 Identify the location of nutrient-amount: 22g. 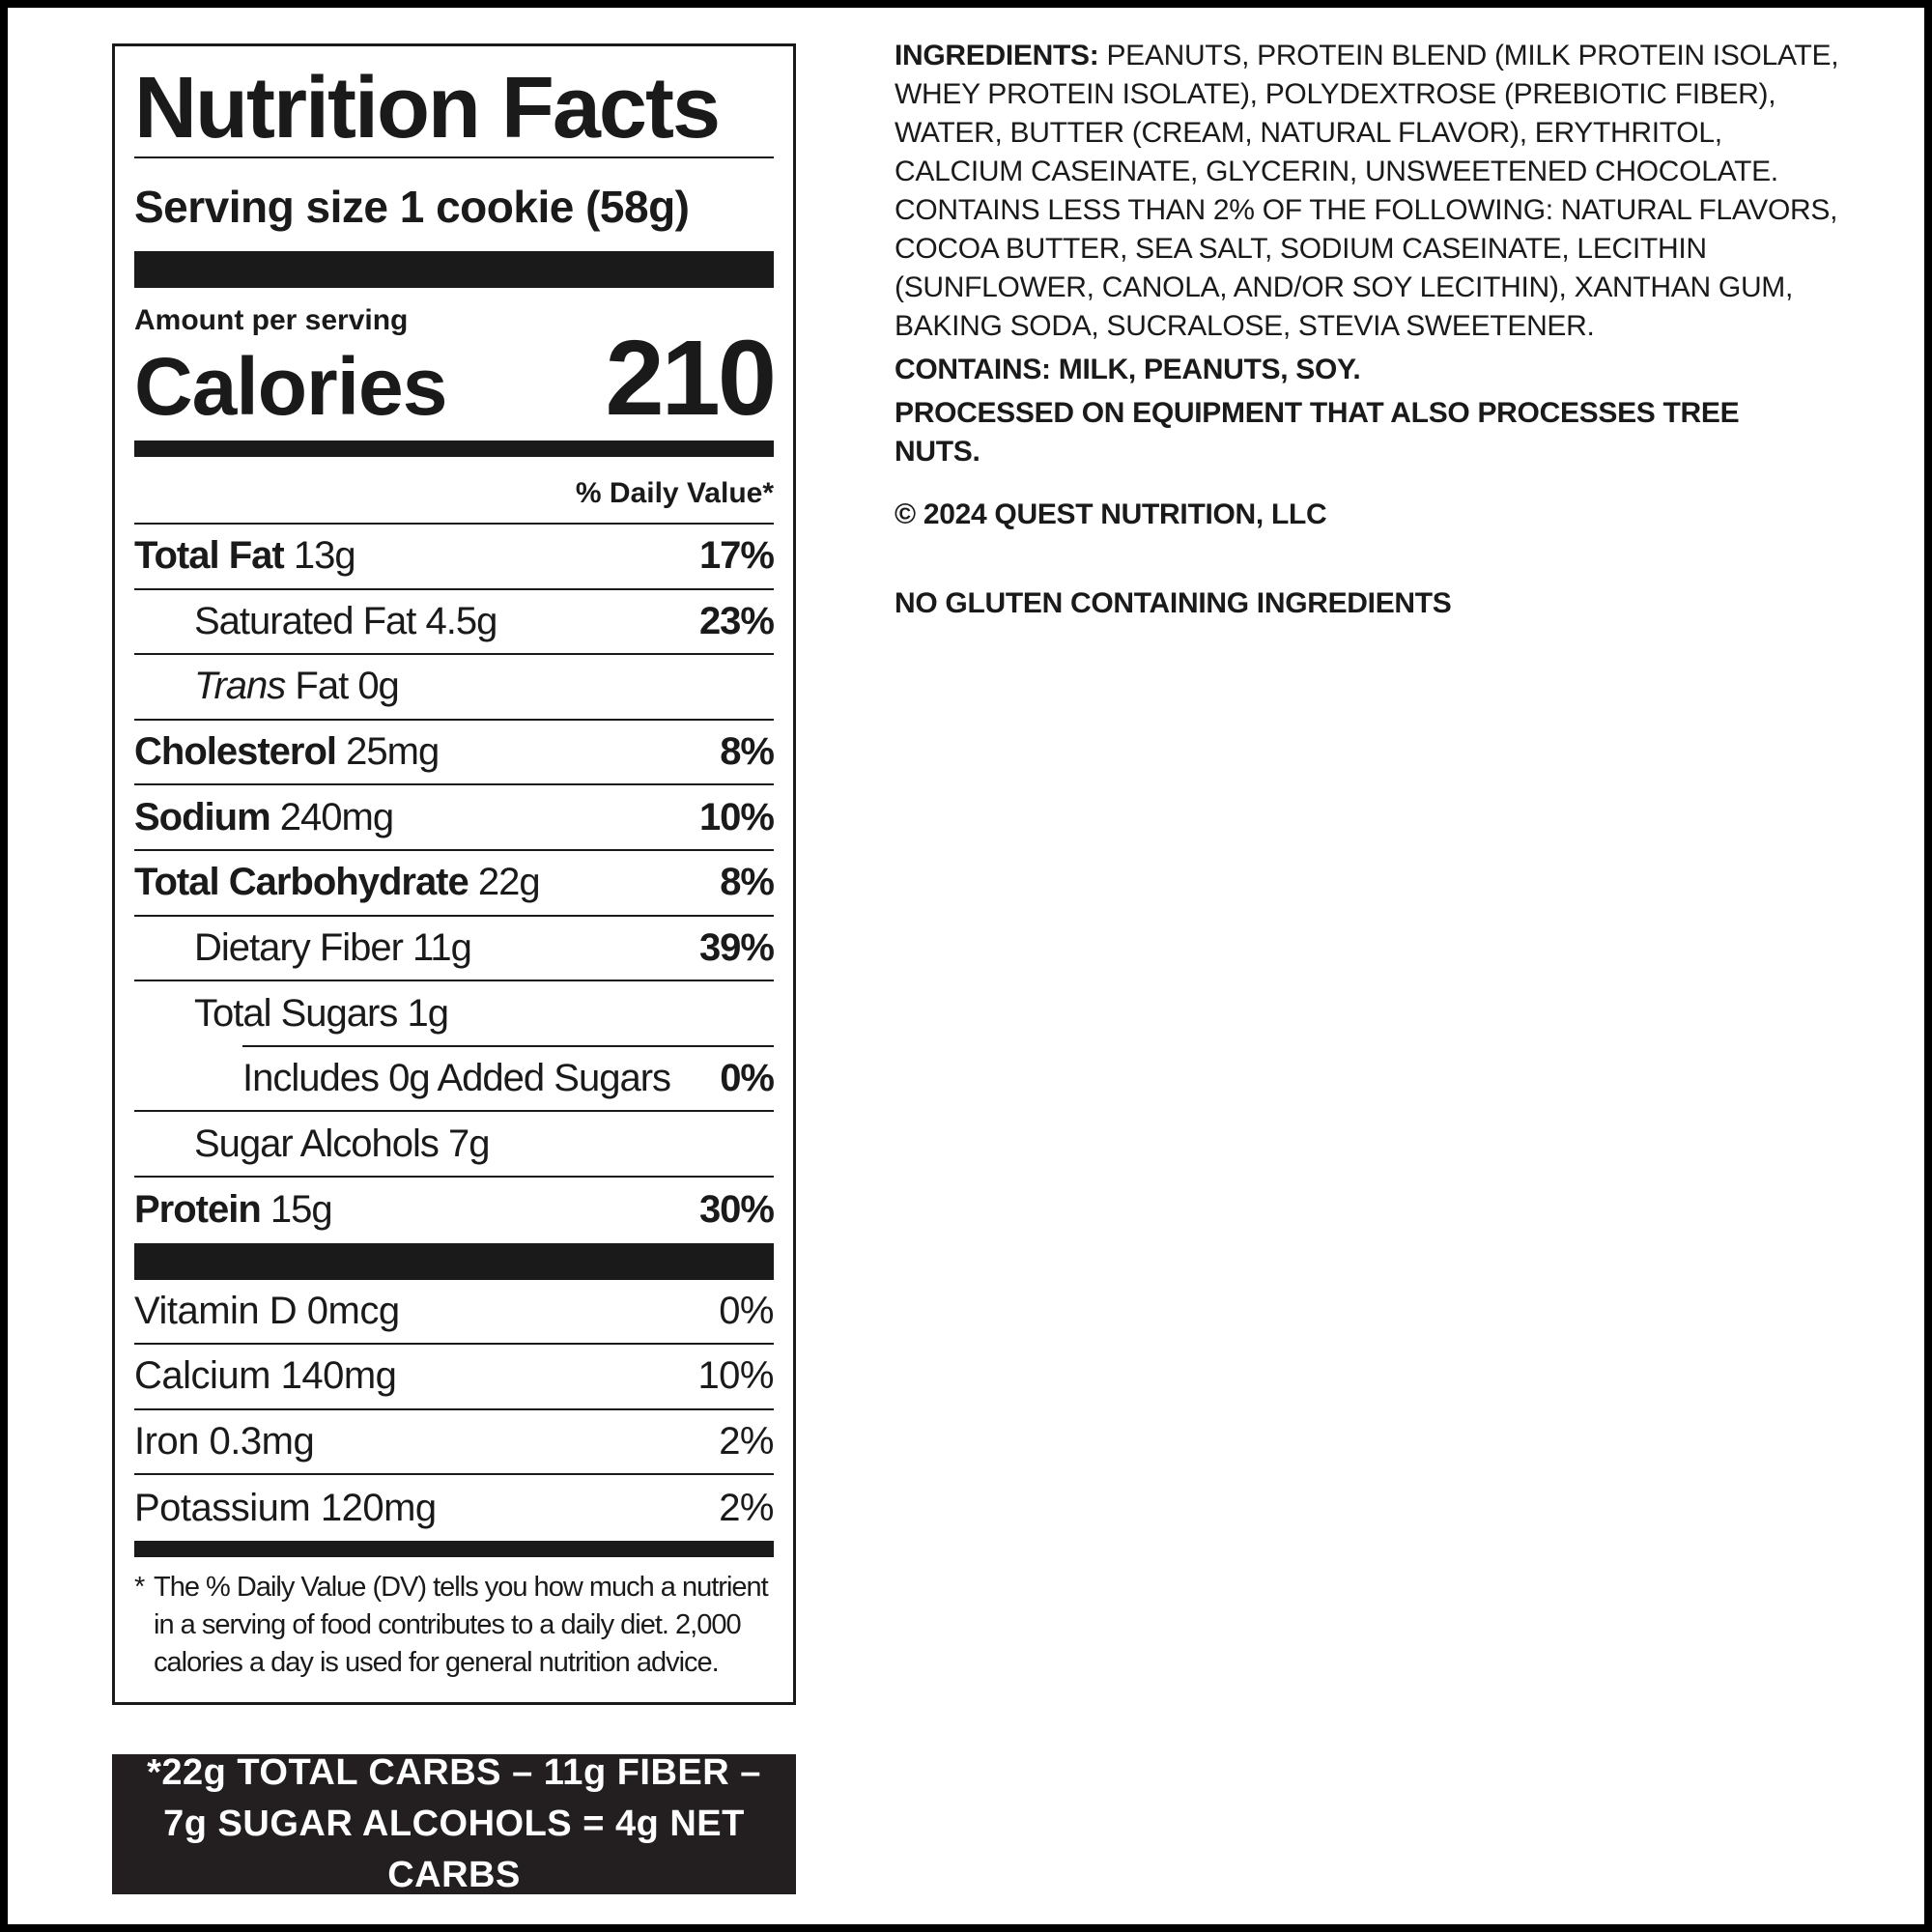
(509, 882).